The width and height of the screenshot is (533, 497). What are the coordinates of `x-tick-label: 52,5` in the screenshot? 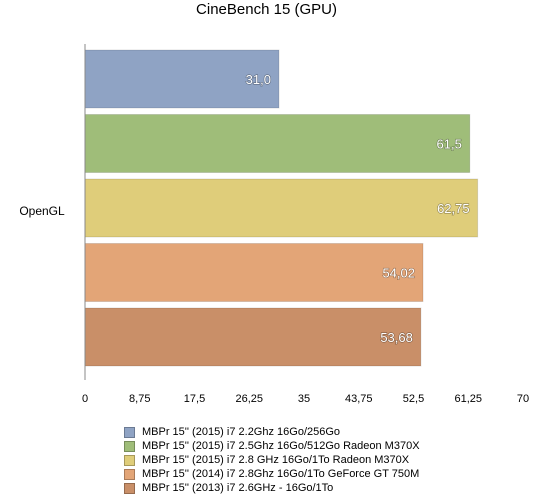 It's located at (413, 399).